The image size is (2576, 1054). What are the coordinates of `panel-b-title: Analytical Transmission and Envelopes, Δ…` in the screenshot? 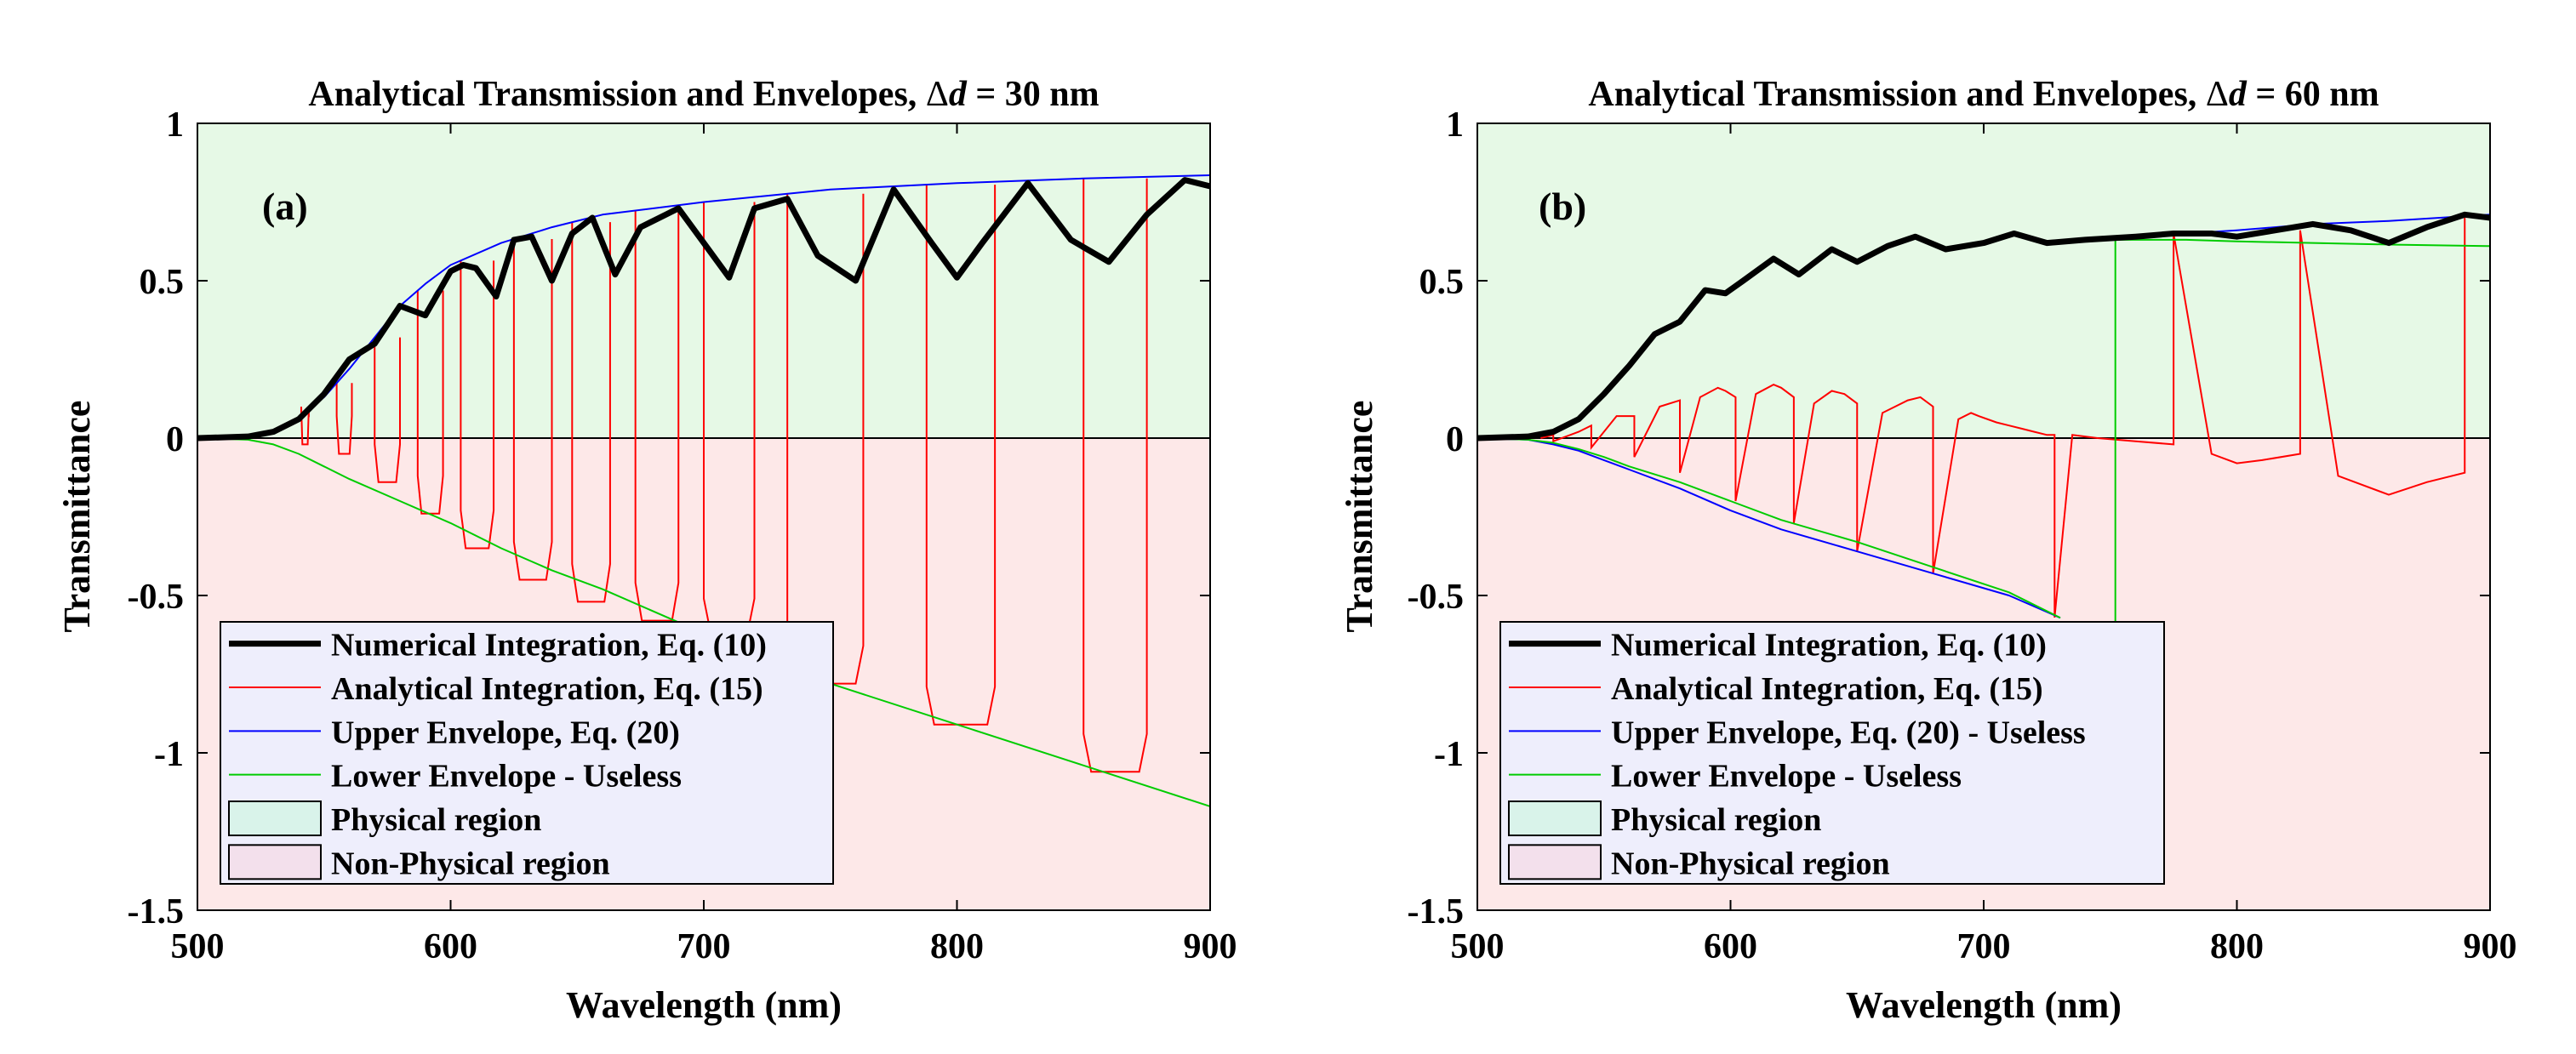 It's located at (1983, 94).